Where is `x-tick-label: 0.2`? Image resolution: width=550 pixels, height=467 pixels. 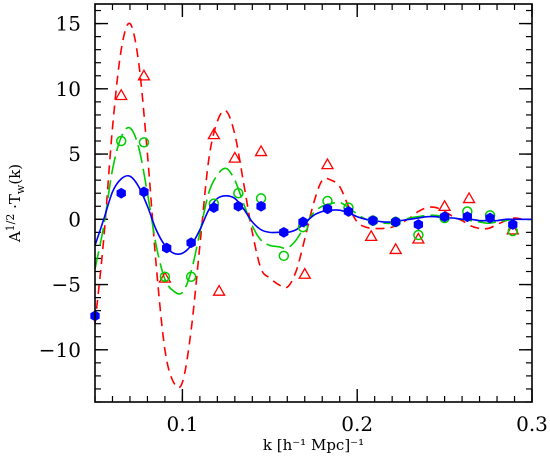
x-tick-label: 0.2 is located at coordinates (357, 424).